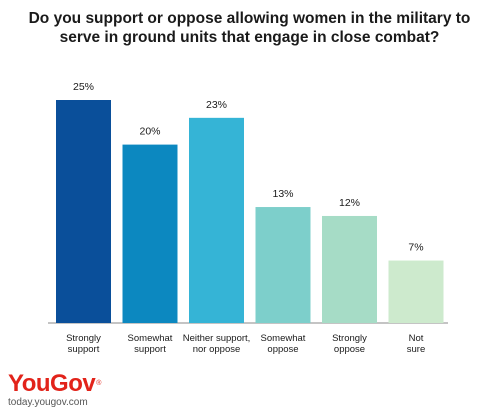 The width and height of the screenshot is (499, 414). Describe the element at coordinates (282, 349) in the screenshot. I see `category-label-4-line-2: oppose` at that location.